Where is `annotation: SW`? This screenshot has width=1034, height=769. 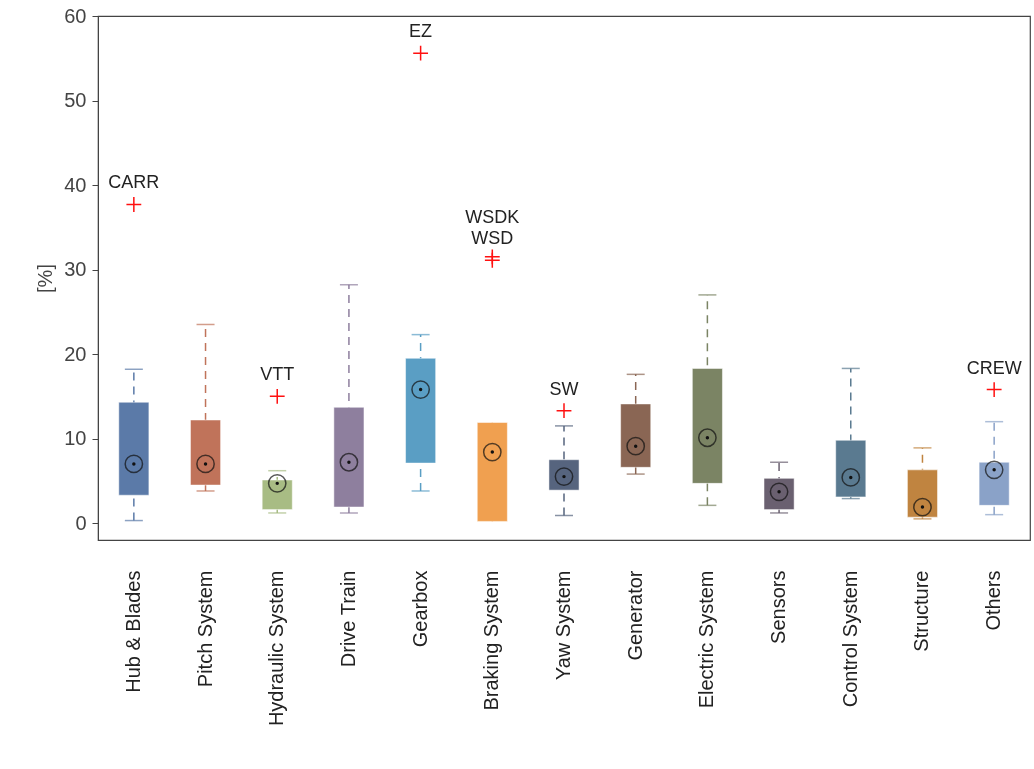 annotation: SW is located at coordinates (564, 388).